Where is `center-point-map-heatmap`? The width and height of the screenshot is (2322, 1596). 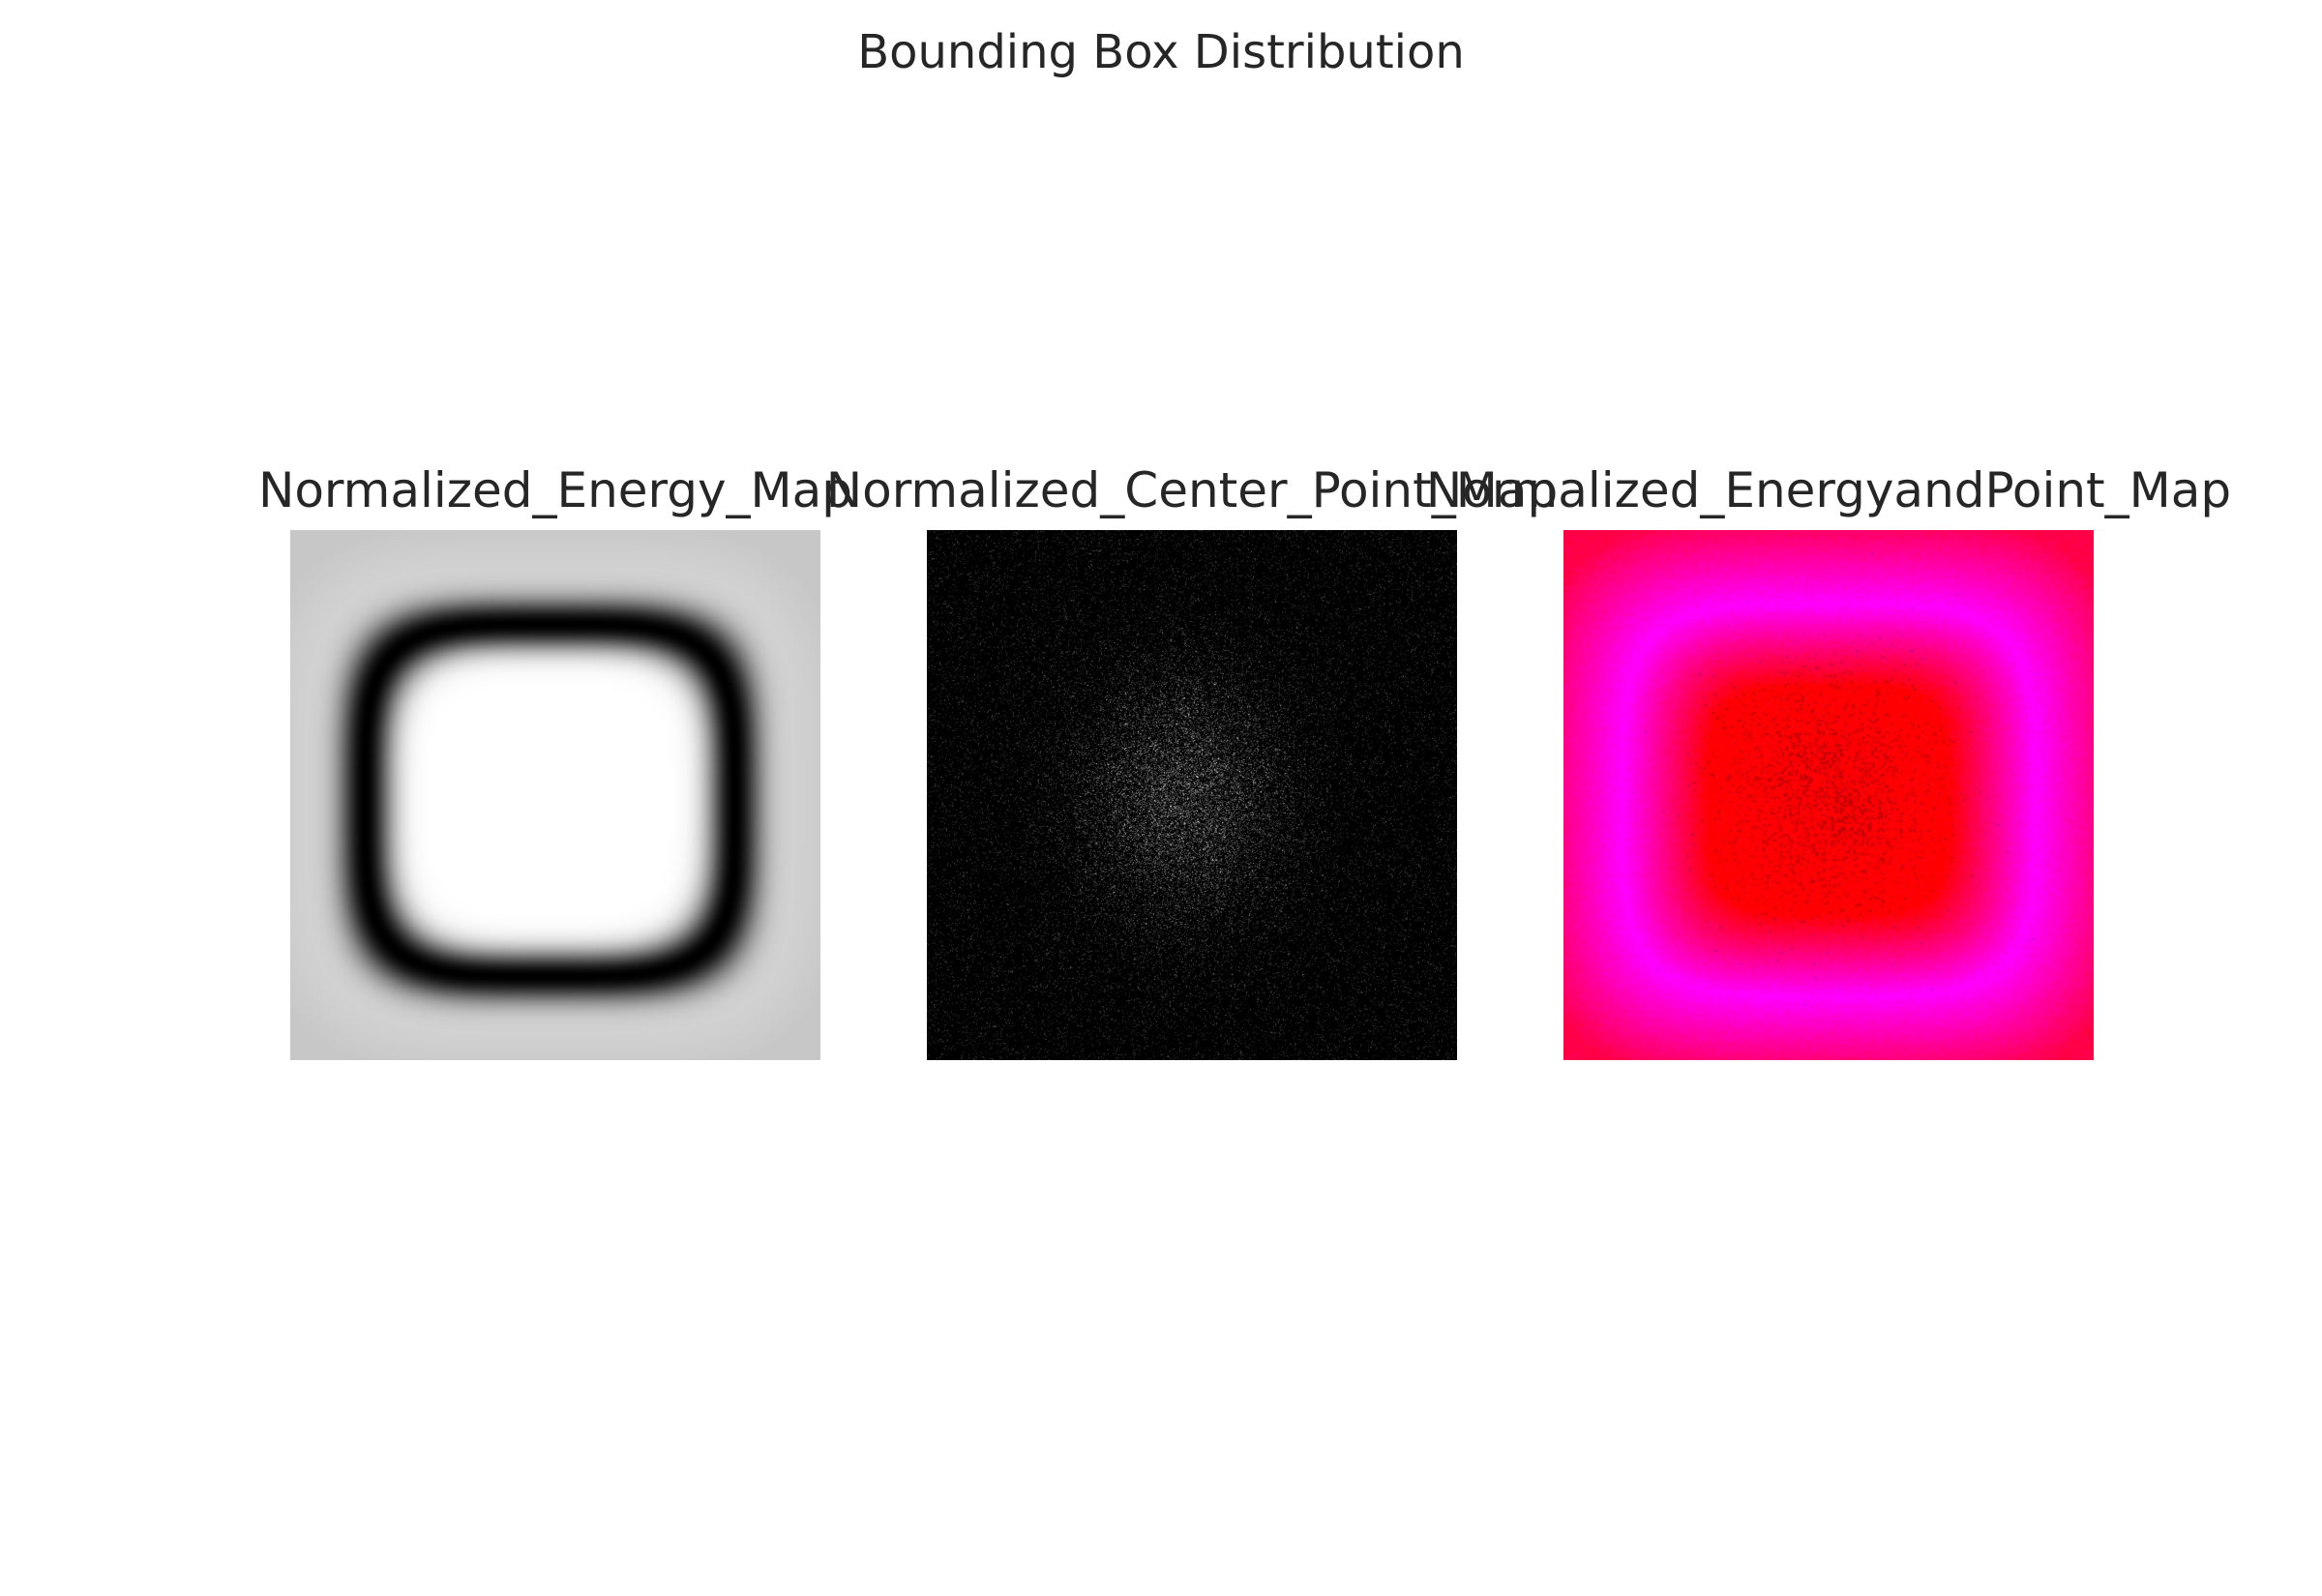
center-point-map-heatmap is located at coordinates (1192, 795).